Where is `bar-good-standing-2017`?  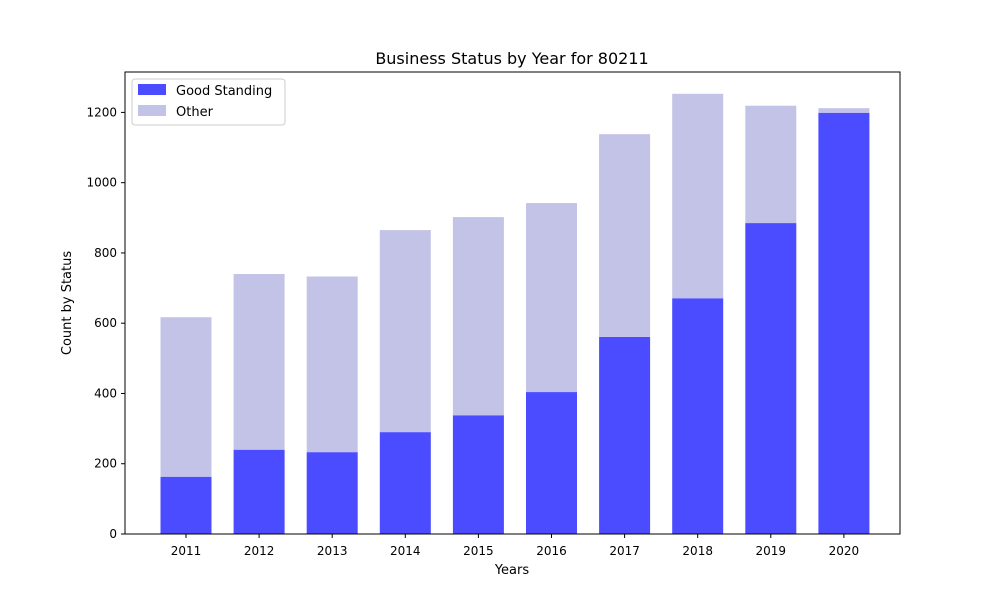 bar-good-standing-2017 is located at coordinates (625, 435).